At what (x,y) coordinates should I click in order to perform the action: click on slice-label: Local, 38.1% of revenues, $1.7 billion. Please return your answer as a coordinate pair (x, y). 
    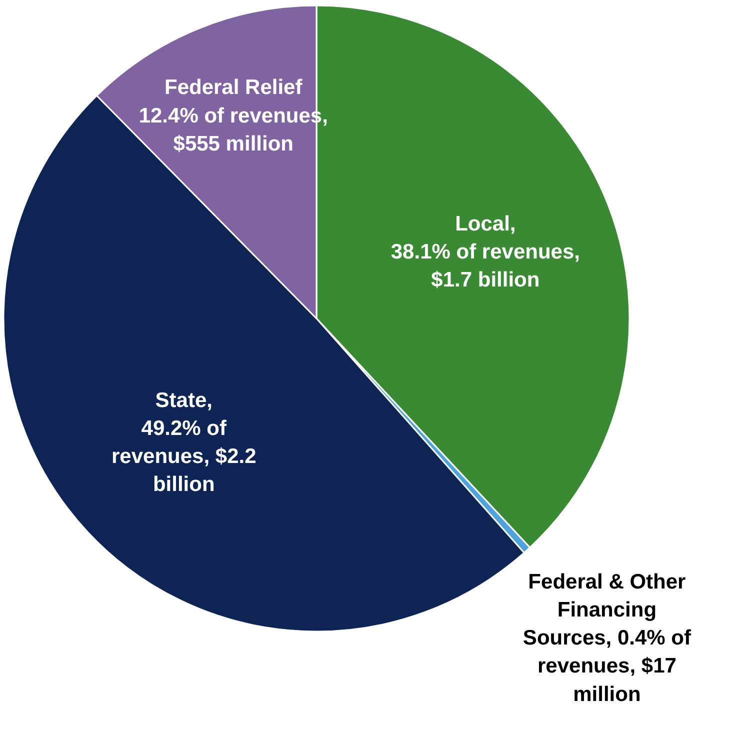
    Looking at the image, I should click on (485, 252).